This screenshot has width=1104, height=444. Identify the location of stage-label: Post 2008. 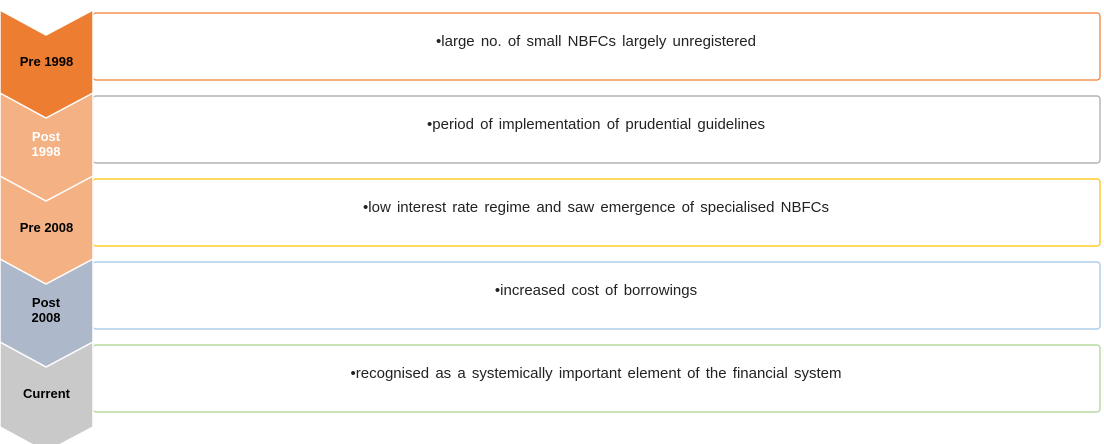
(46, 310).